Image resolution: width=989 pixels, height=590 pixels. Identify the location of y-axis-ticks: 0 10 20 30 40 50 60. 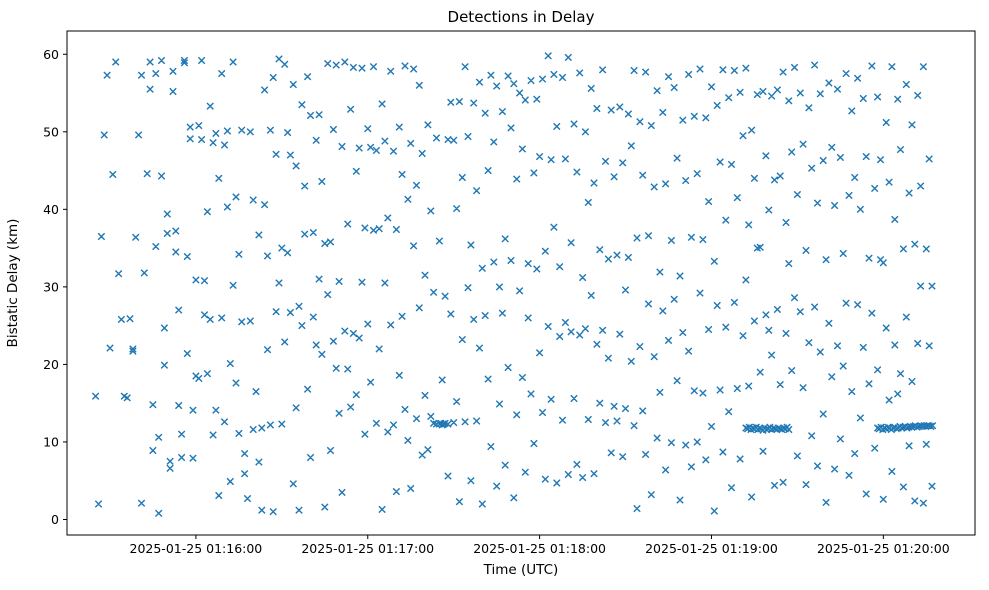
(55, 287).